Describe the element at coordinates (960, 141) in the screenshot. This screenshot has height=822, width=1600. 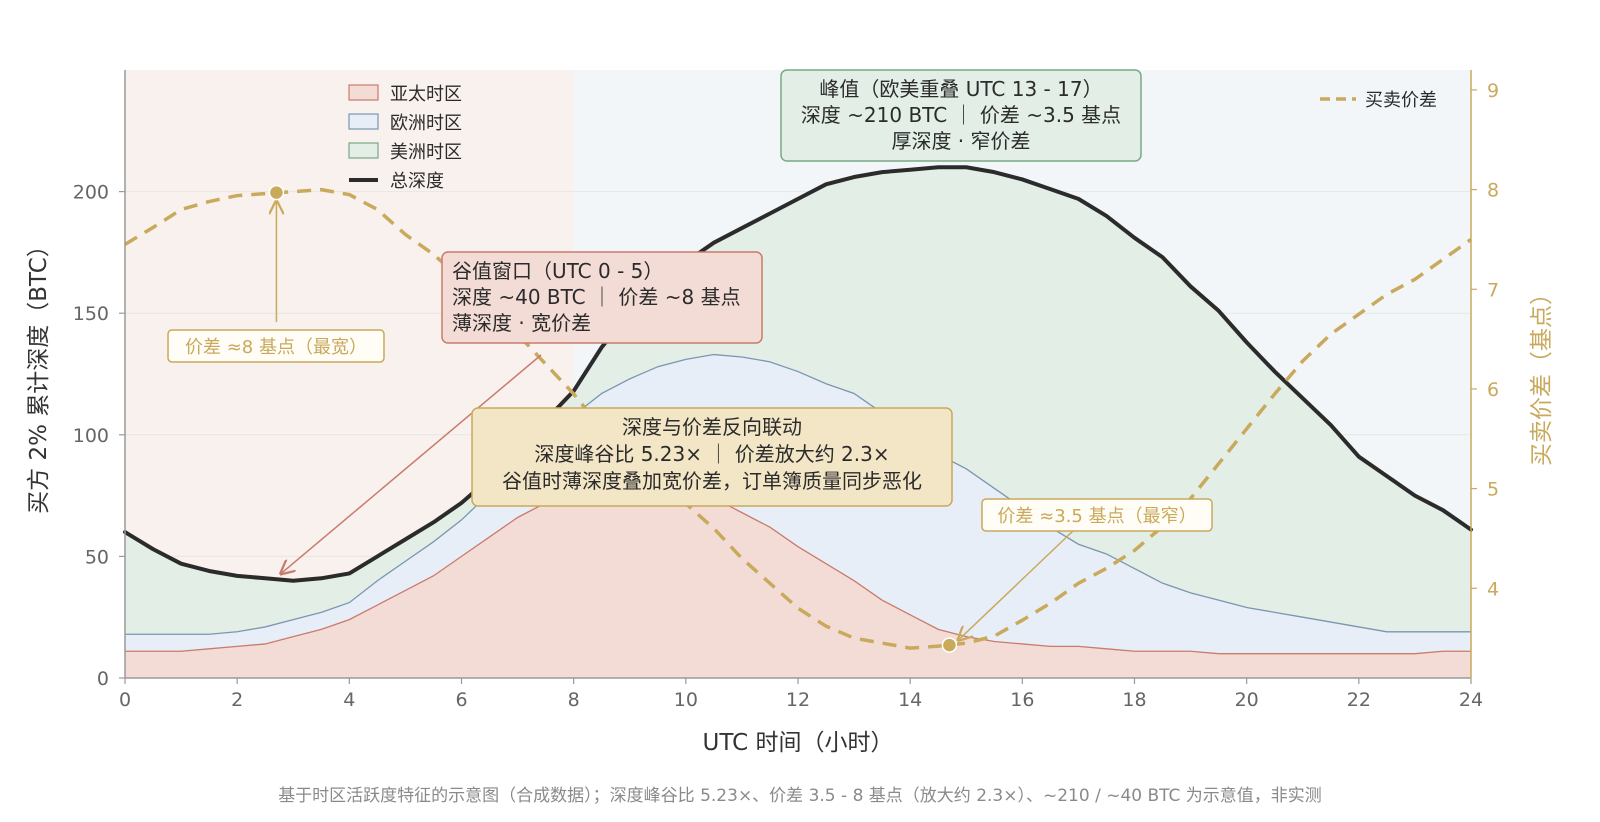
I see `peak-annotation-line-2: 厚深度 · 窄价差` at that location.